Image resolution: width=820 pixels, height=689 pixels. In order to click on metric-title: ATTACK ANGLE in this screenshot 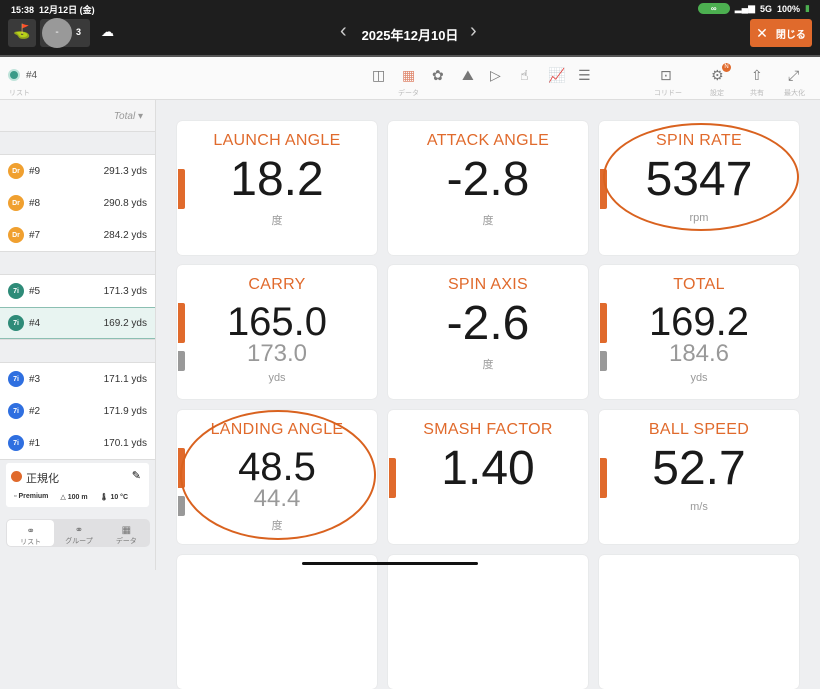, I will do `click(488, 140)`.